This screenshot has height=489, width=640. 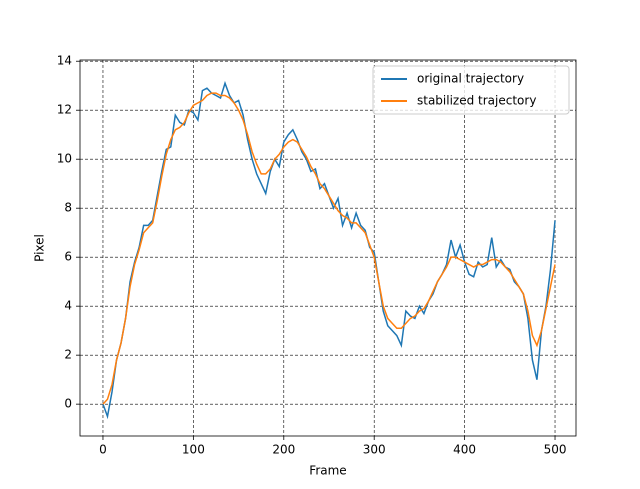 I want to click on x-axis-label: Frame, so click(x=327, y=471).